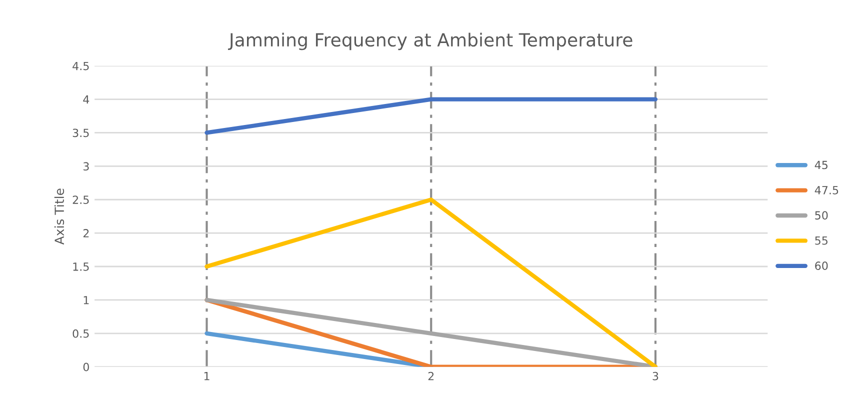 Image resolution: width=852 pixels, height=404 pixels. Describe the element at coordinates (81, 266) in the screenshot. I see `y-tick-label: 1.5` at that location.